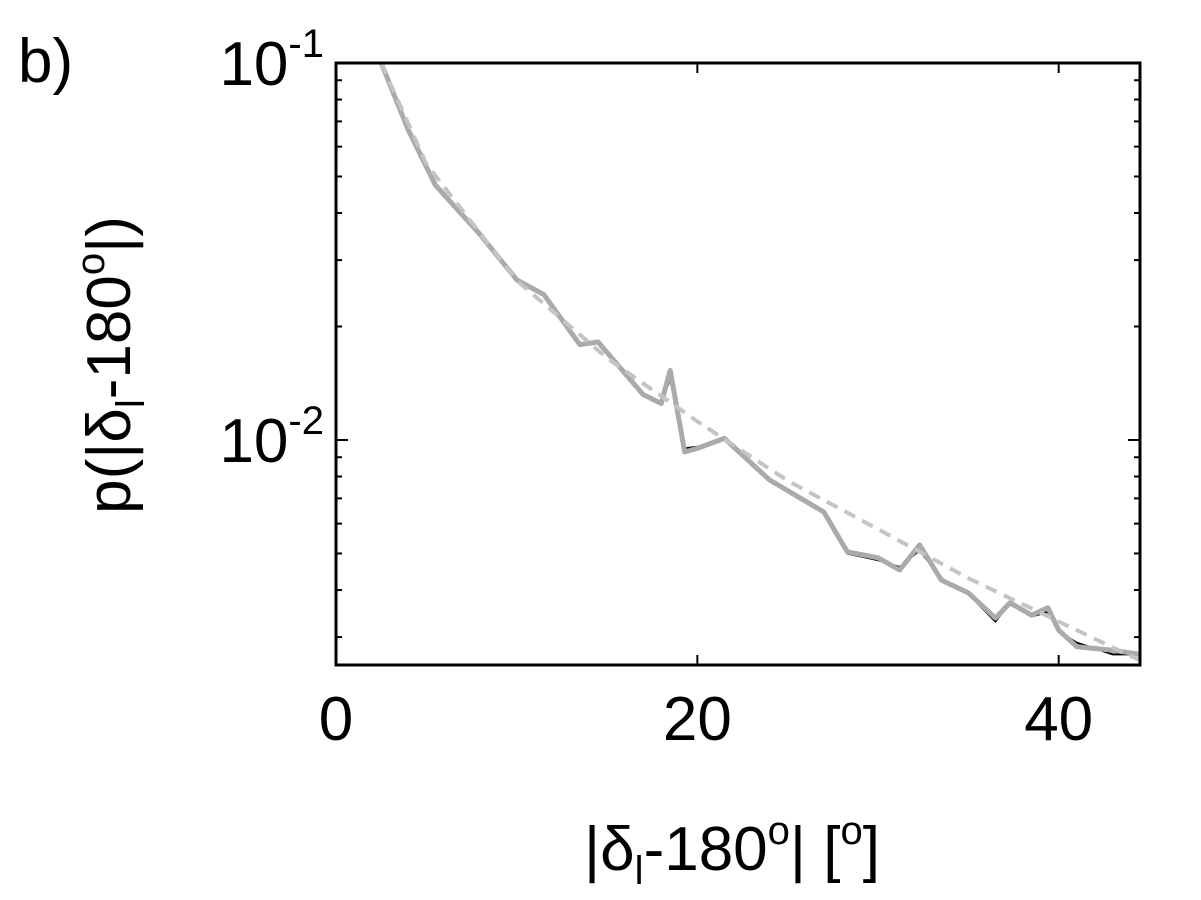  Describe the element at coordinates (336, 719) in the screenshot. I see `x-tick-label: 0` at that location.